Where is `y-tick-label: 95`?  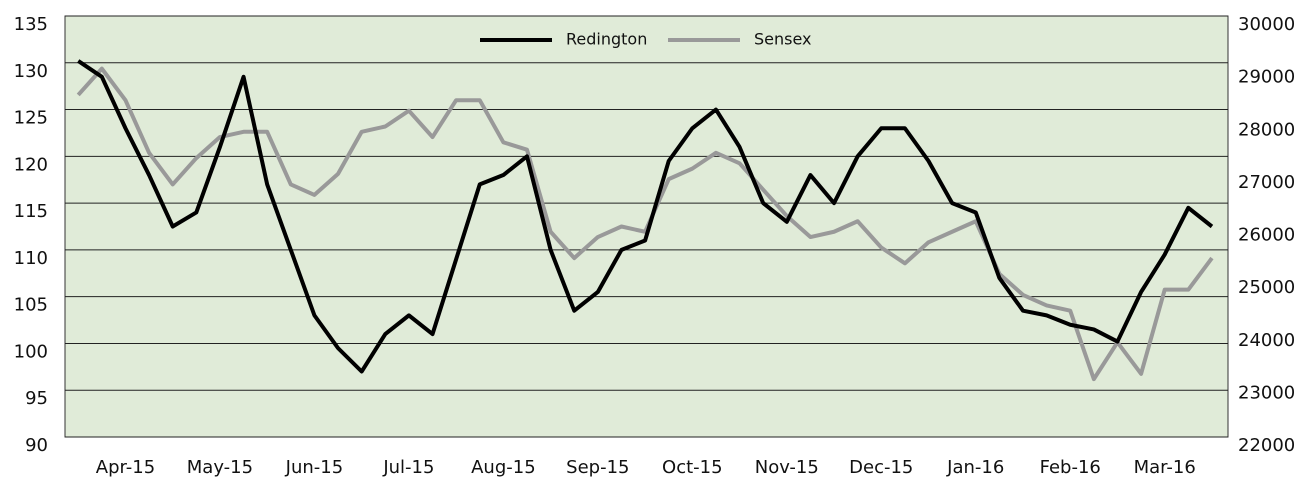 y-tick-label: 95 is located at coordinates (36, 398).